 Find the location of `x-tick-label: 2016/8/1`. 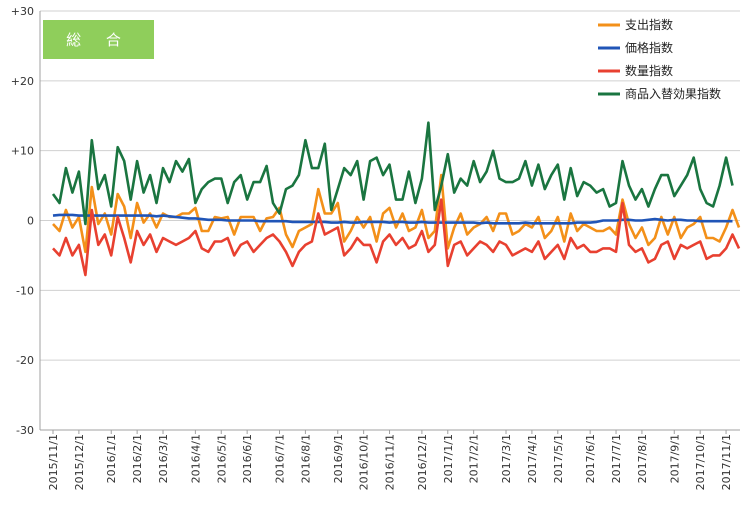

x-tick-label: 2016/8/1 is located at coordinates (305, 458).